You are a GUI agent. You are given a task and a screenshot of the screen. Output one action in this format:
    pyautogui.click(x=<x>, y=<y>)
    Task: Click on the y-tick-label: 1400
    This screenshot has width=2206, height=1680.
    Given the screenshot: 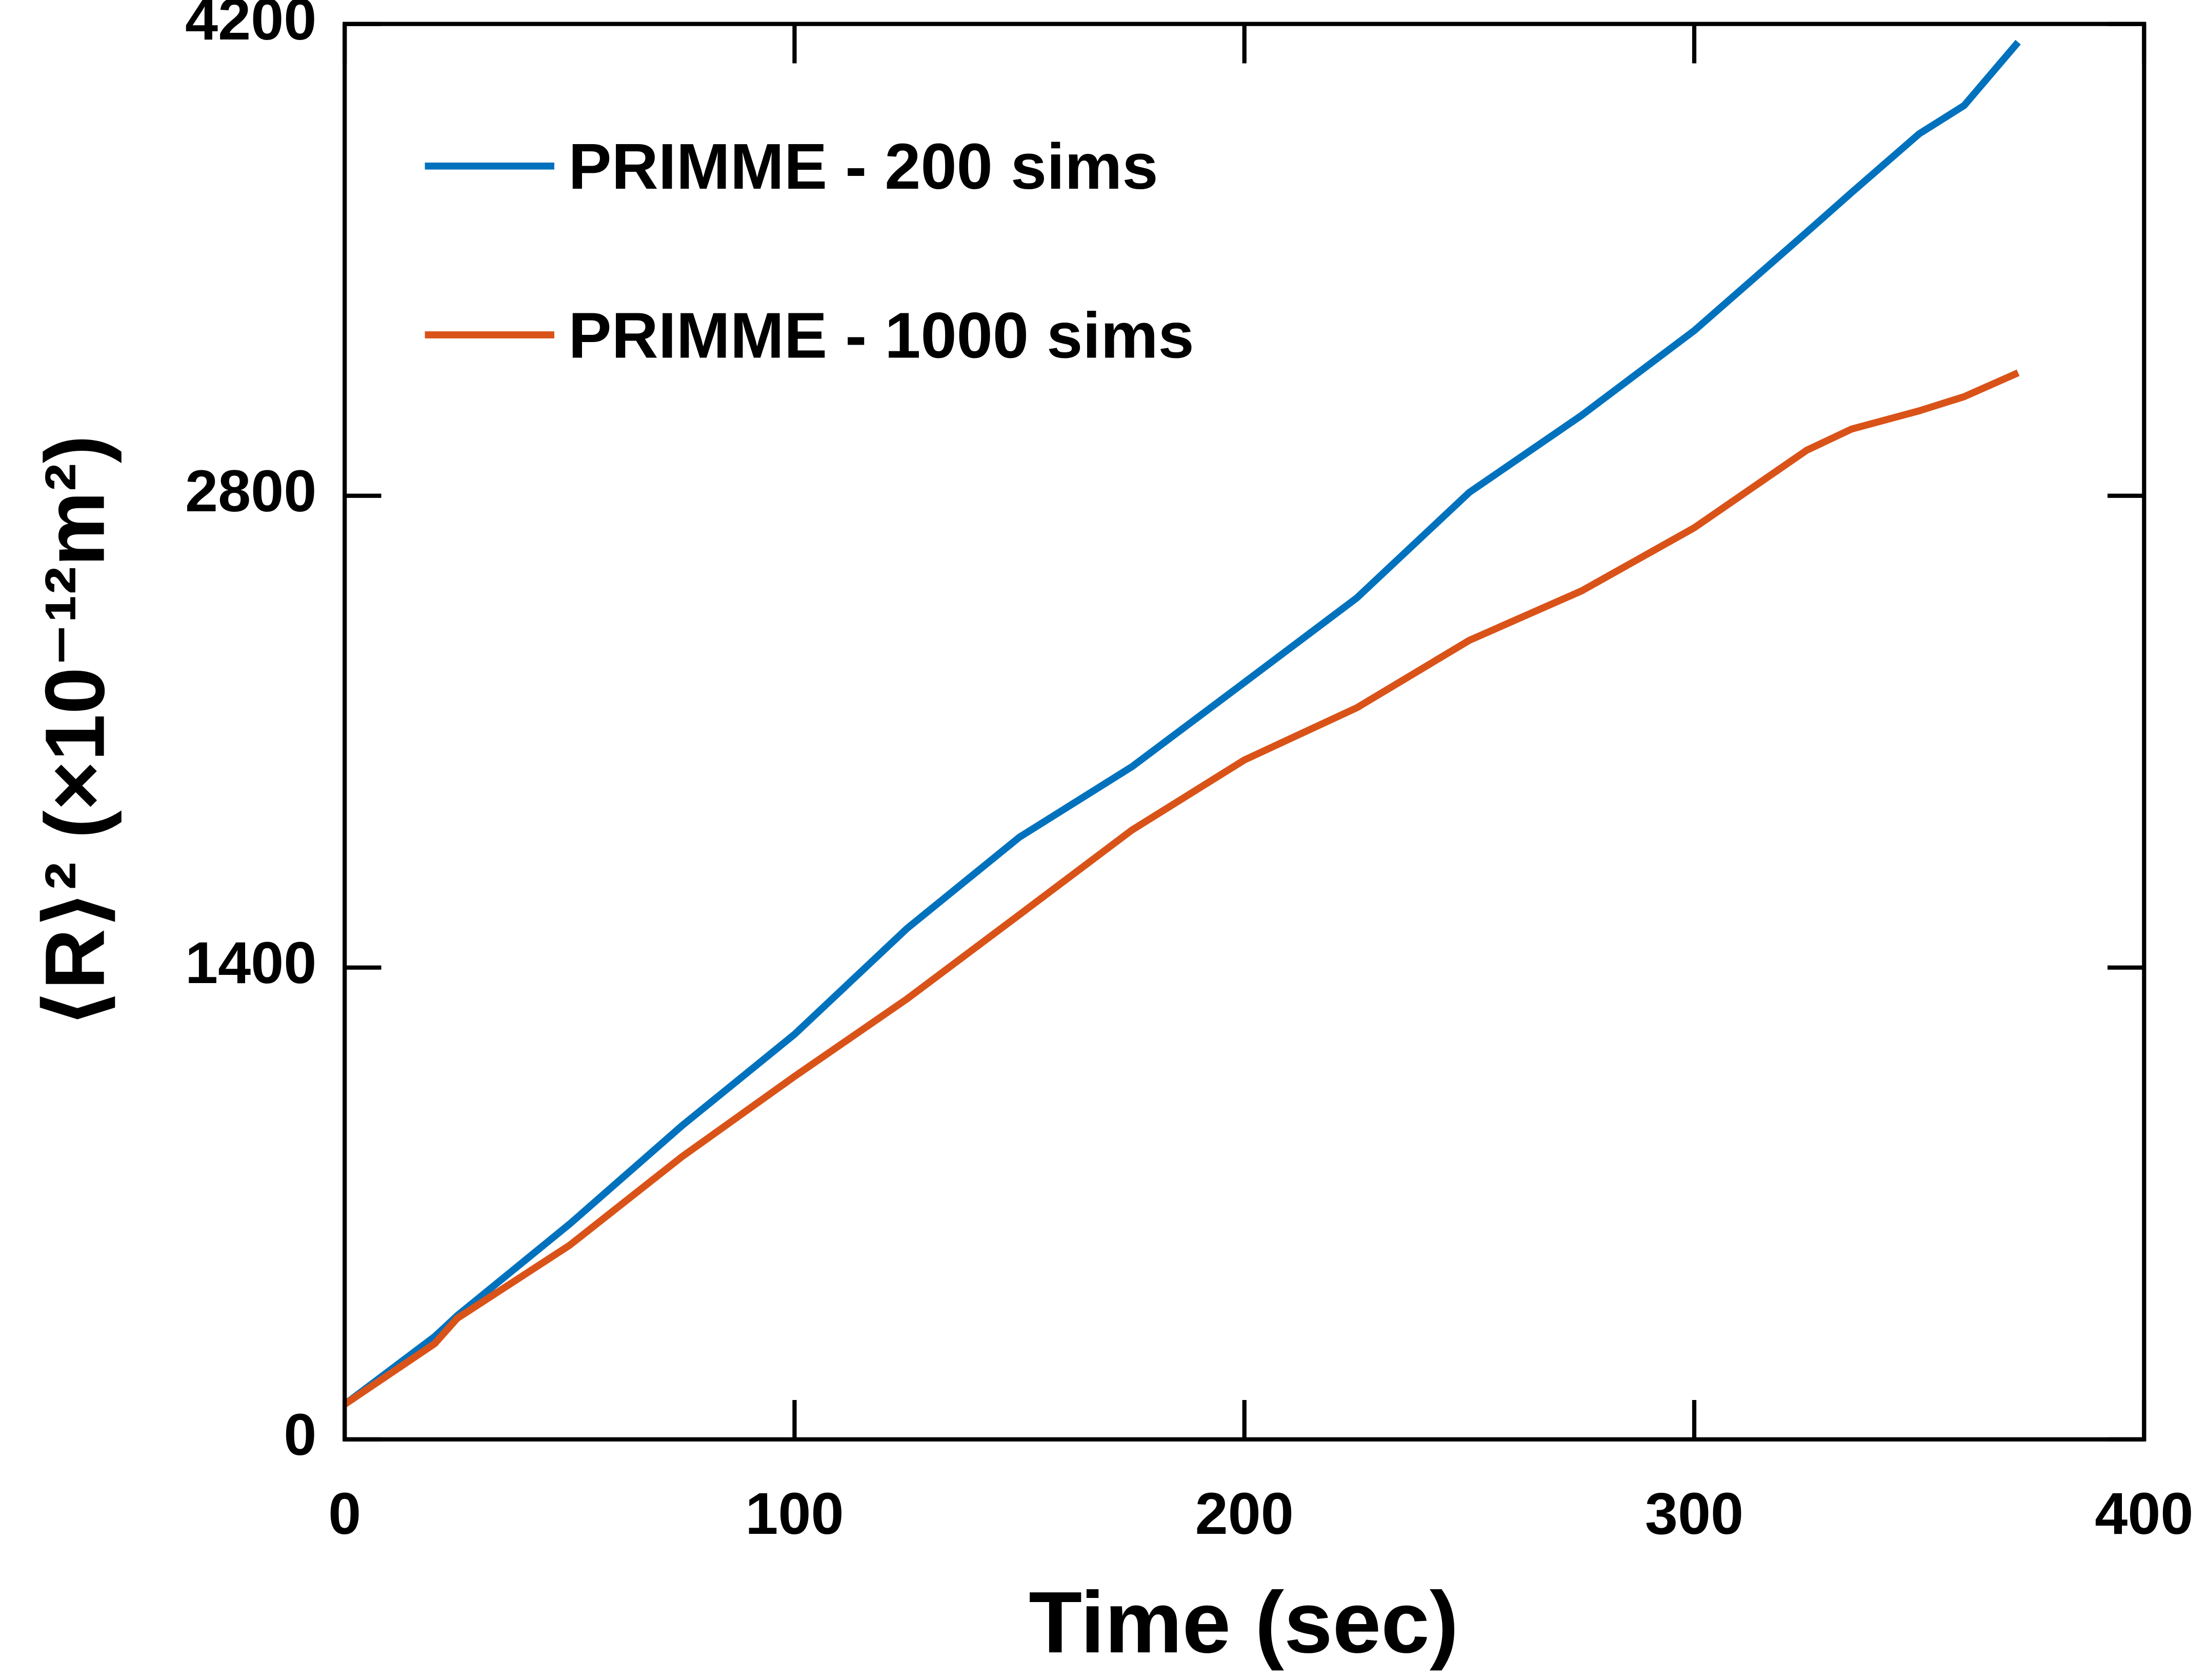 What is the action you would take?
    pyautogui.click(x=250, y=963)
    